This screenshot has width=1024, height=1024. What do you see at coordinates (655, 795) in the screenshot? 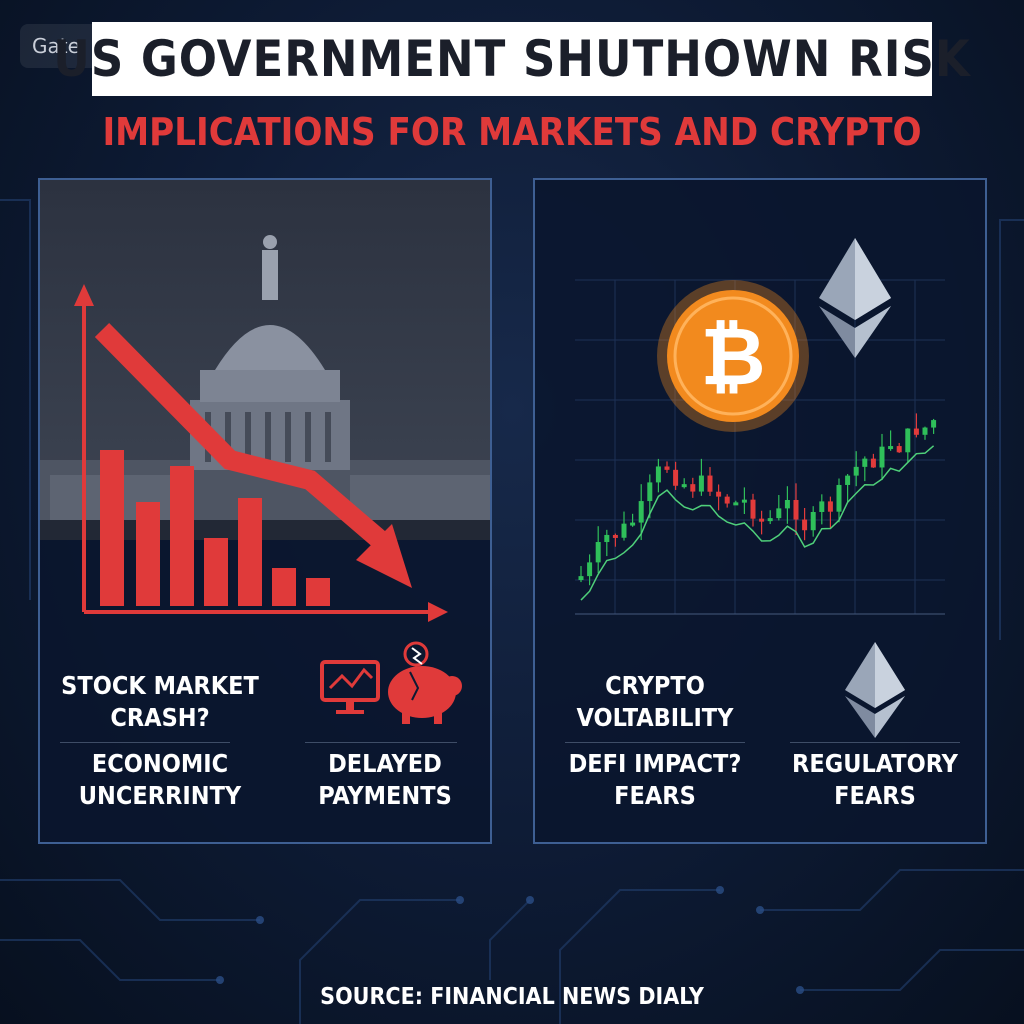
I see `label-defi-fears: FEARS` at bounding box center [655, 795].